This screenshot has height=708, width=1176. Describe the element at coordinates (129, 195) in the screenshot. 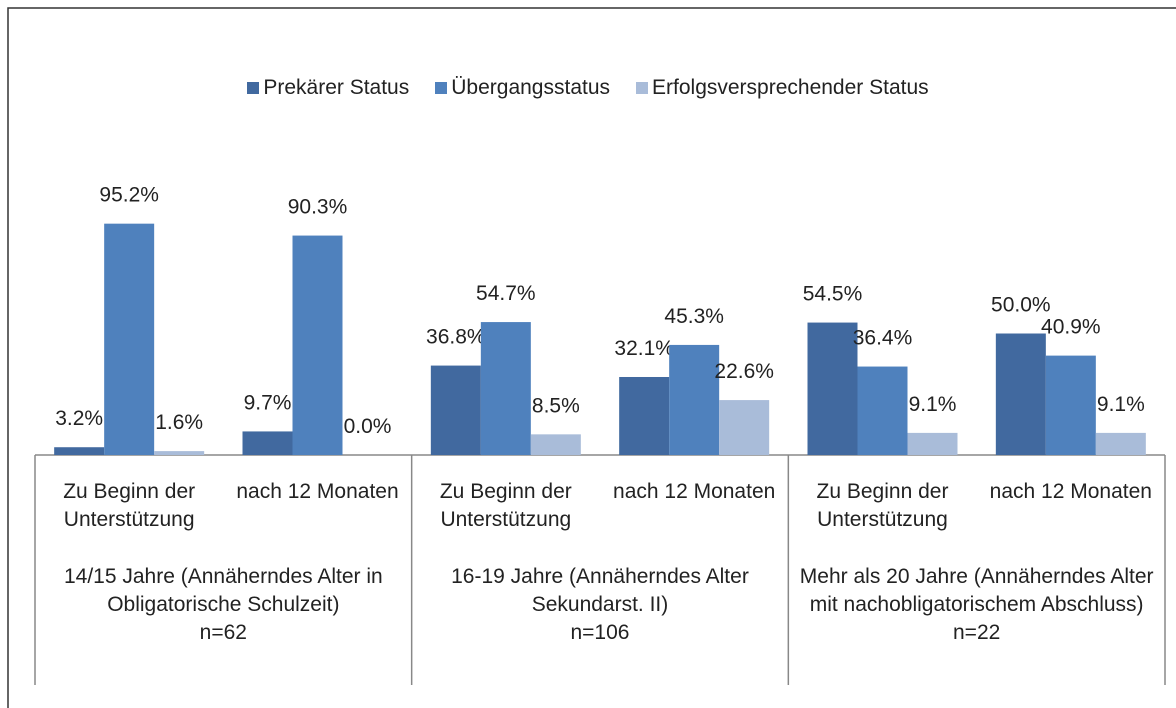

I see `value-label: 95.2%` at that location.